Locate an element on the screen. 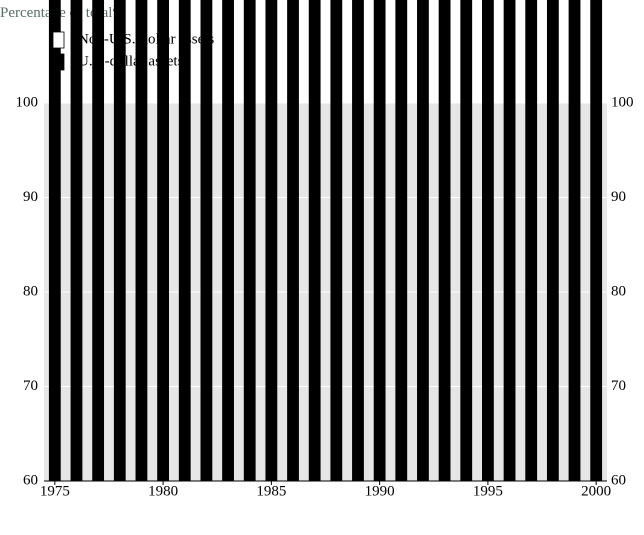  y2-tick-label: 80 is located at coordinates (618, 291).